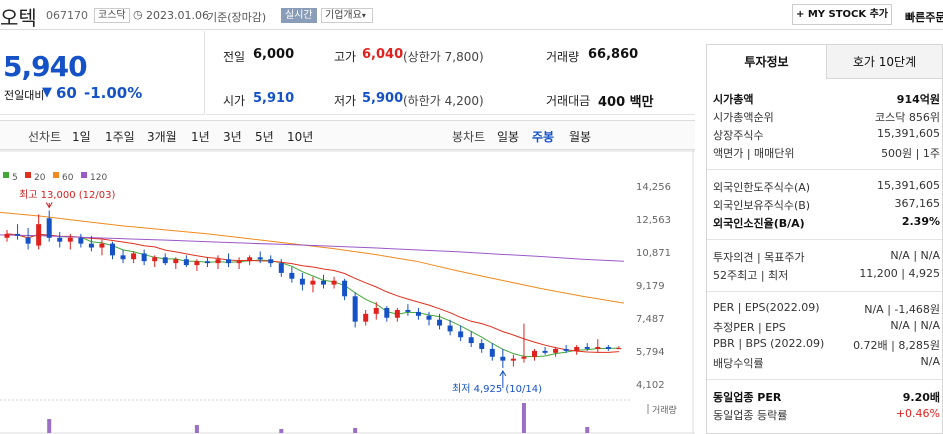  What do you see at coordinates (232, 137) in the screenshot?
I see `period-4: 3년` at bounding box center [232, 137].